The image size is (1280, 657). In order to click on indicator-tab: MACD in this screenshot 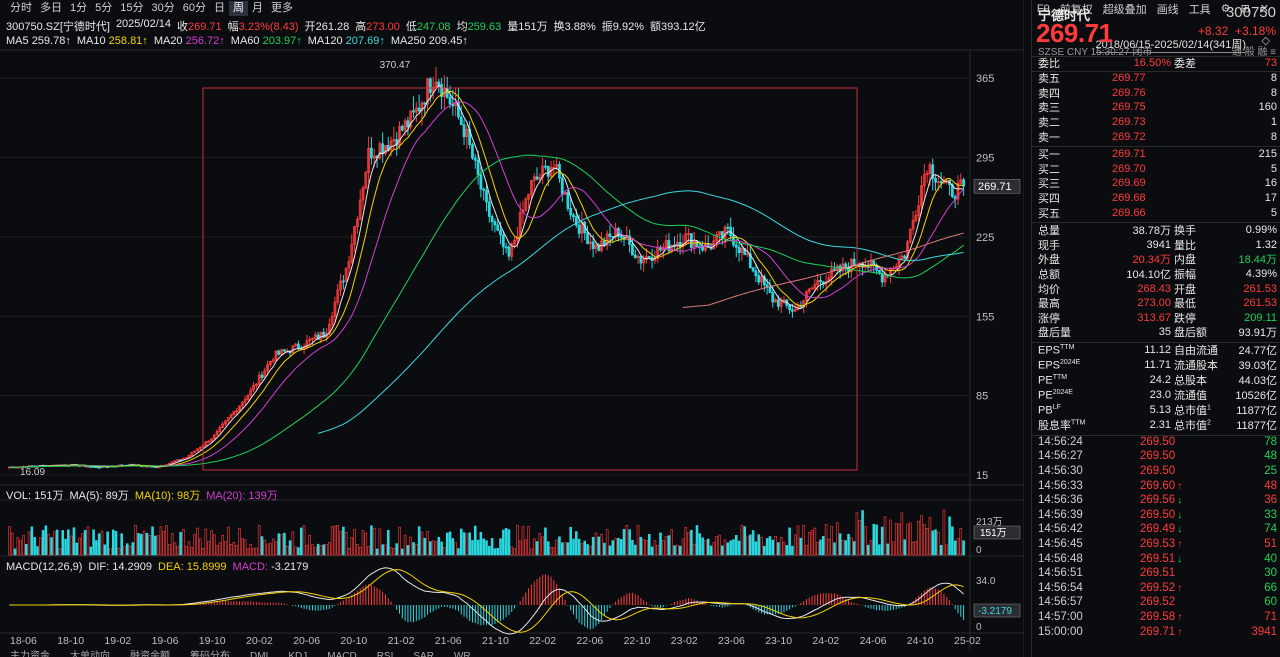, I will do `click(342, 654)`.